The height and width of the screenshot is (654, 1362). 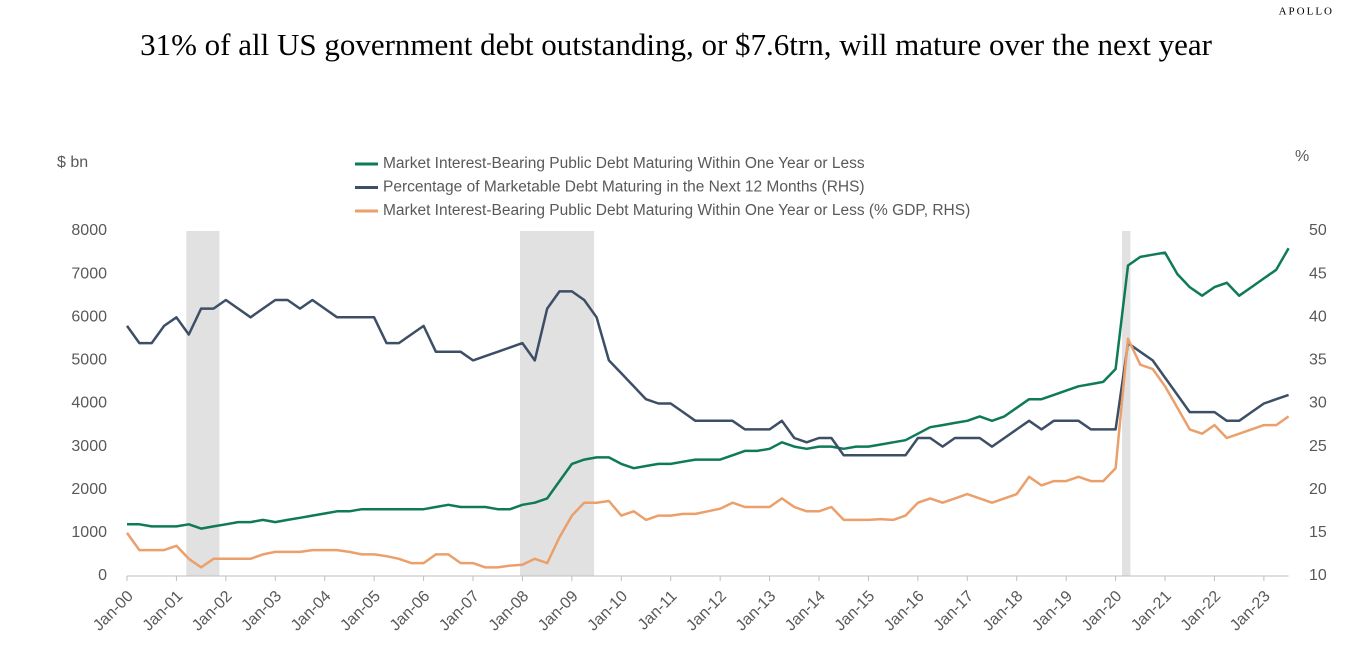 I want to click on y-tick-label: 0, so click(x=102, y=575).